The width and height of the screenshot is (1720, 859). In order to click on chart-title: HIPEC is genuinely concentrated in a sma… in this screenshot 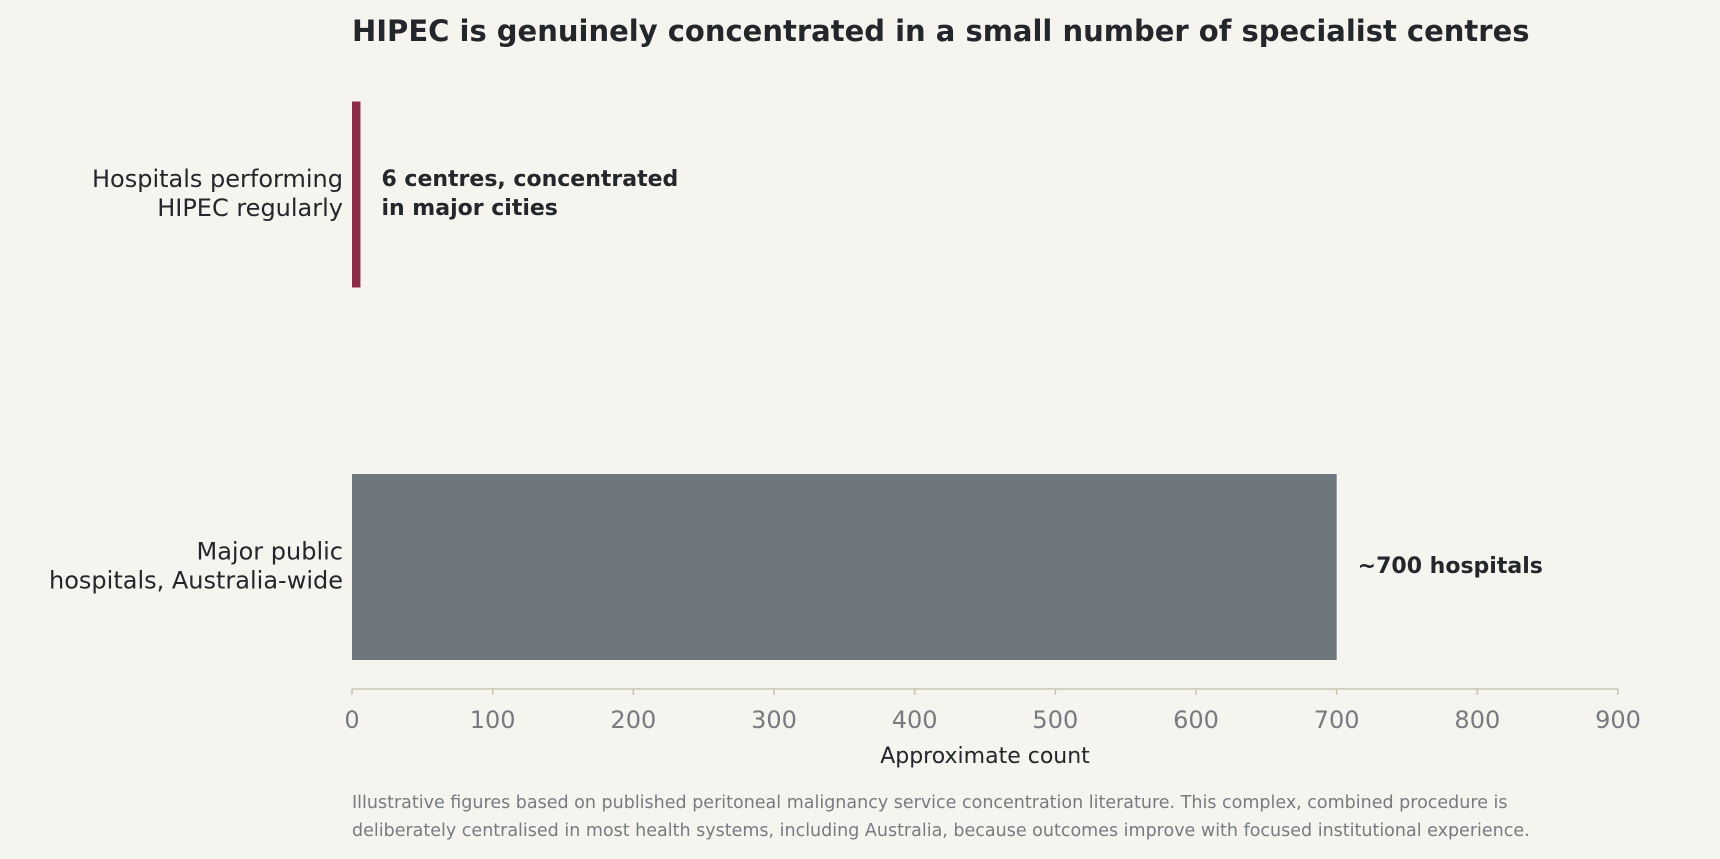, I will do `click(941, 31)`.